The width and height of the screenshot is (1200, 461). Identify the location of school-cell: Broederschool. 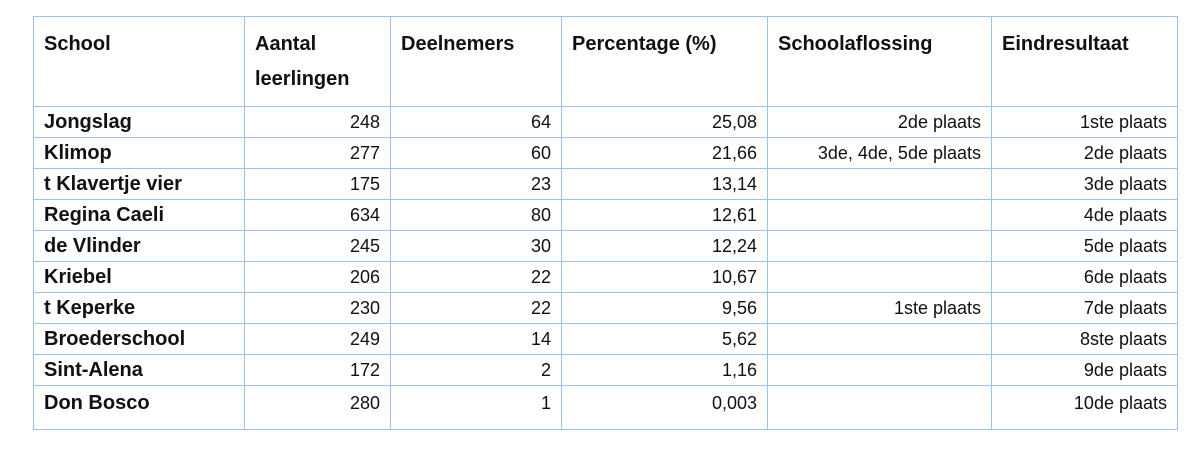
(139, 339).